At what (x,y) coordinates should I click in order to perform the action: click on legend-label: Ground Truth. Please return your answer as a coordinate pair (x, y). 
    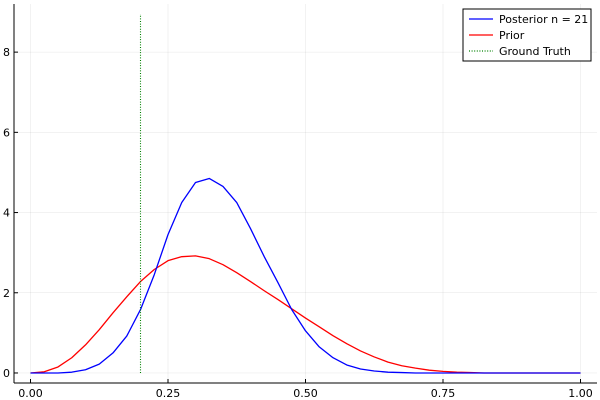
    Looking at the image, I should click on (535, 51).